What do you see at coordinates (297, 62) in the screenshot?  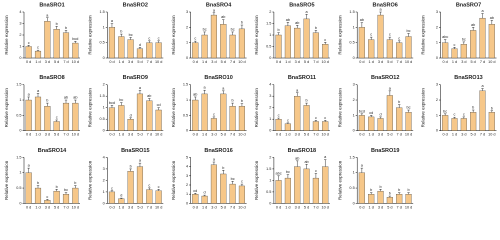 I see `x-tick-label: 3 d` at bounding box center [297, 62].